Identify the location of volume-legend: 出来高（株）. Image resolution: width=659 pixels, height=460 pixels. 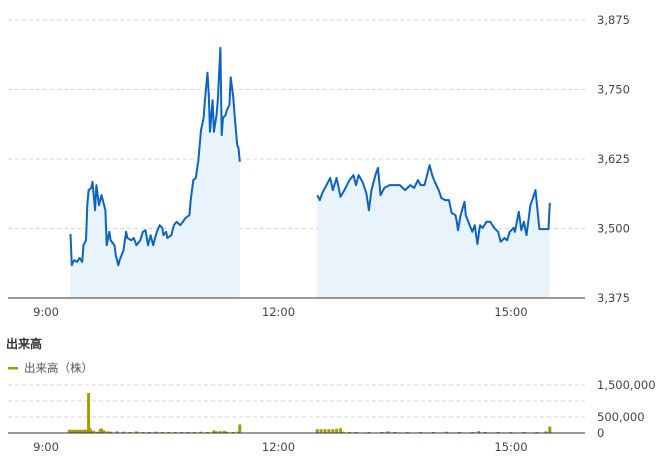
(50, 368).